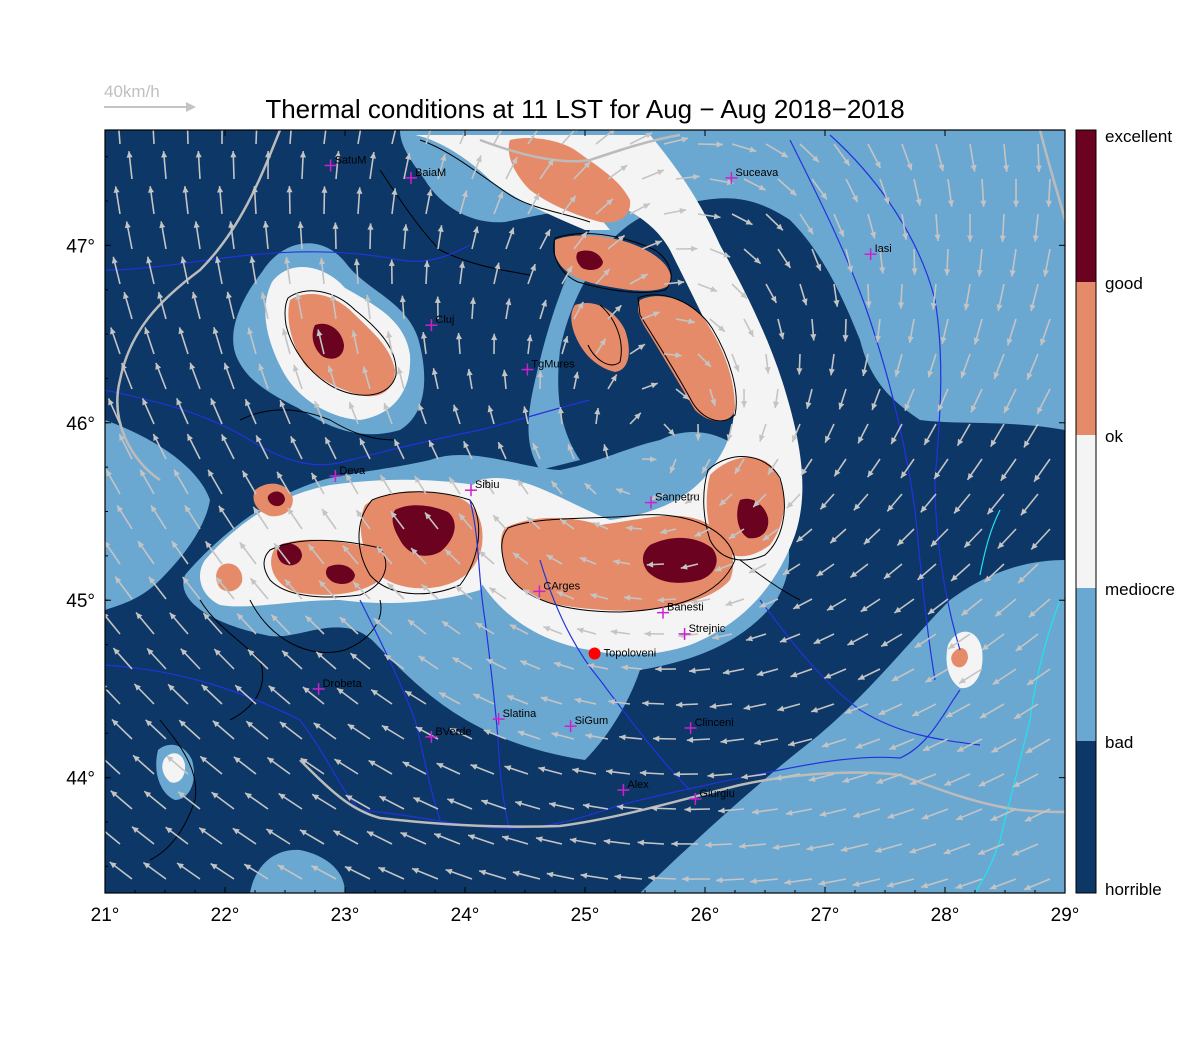 This screenshot has height=1050, width=1200. Describe the element at coordinates (630, 653) in the screenshot. I see `topoloveni-label: Topoloveni` at that location.